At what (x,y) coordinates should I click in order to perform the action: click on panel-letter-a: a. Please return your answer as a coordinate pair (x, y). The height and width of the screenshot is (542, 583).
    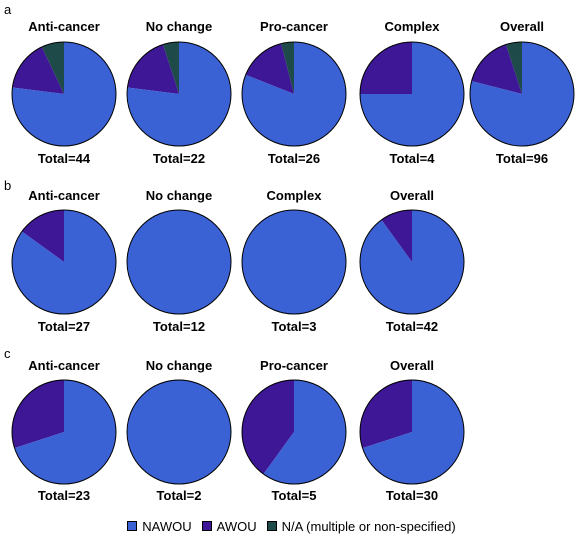
    Looking at the image, I should click on (8, 9).